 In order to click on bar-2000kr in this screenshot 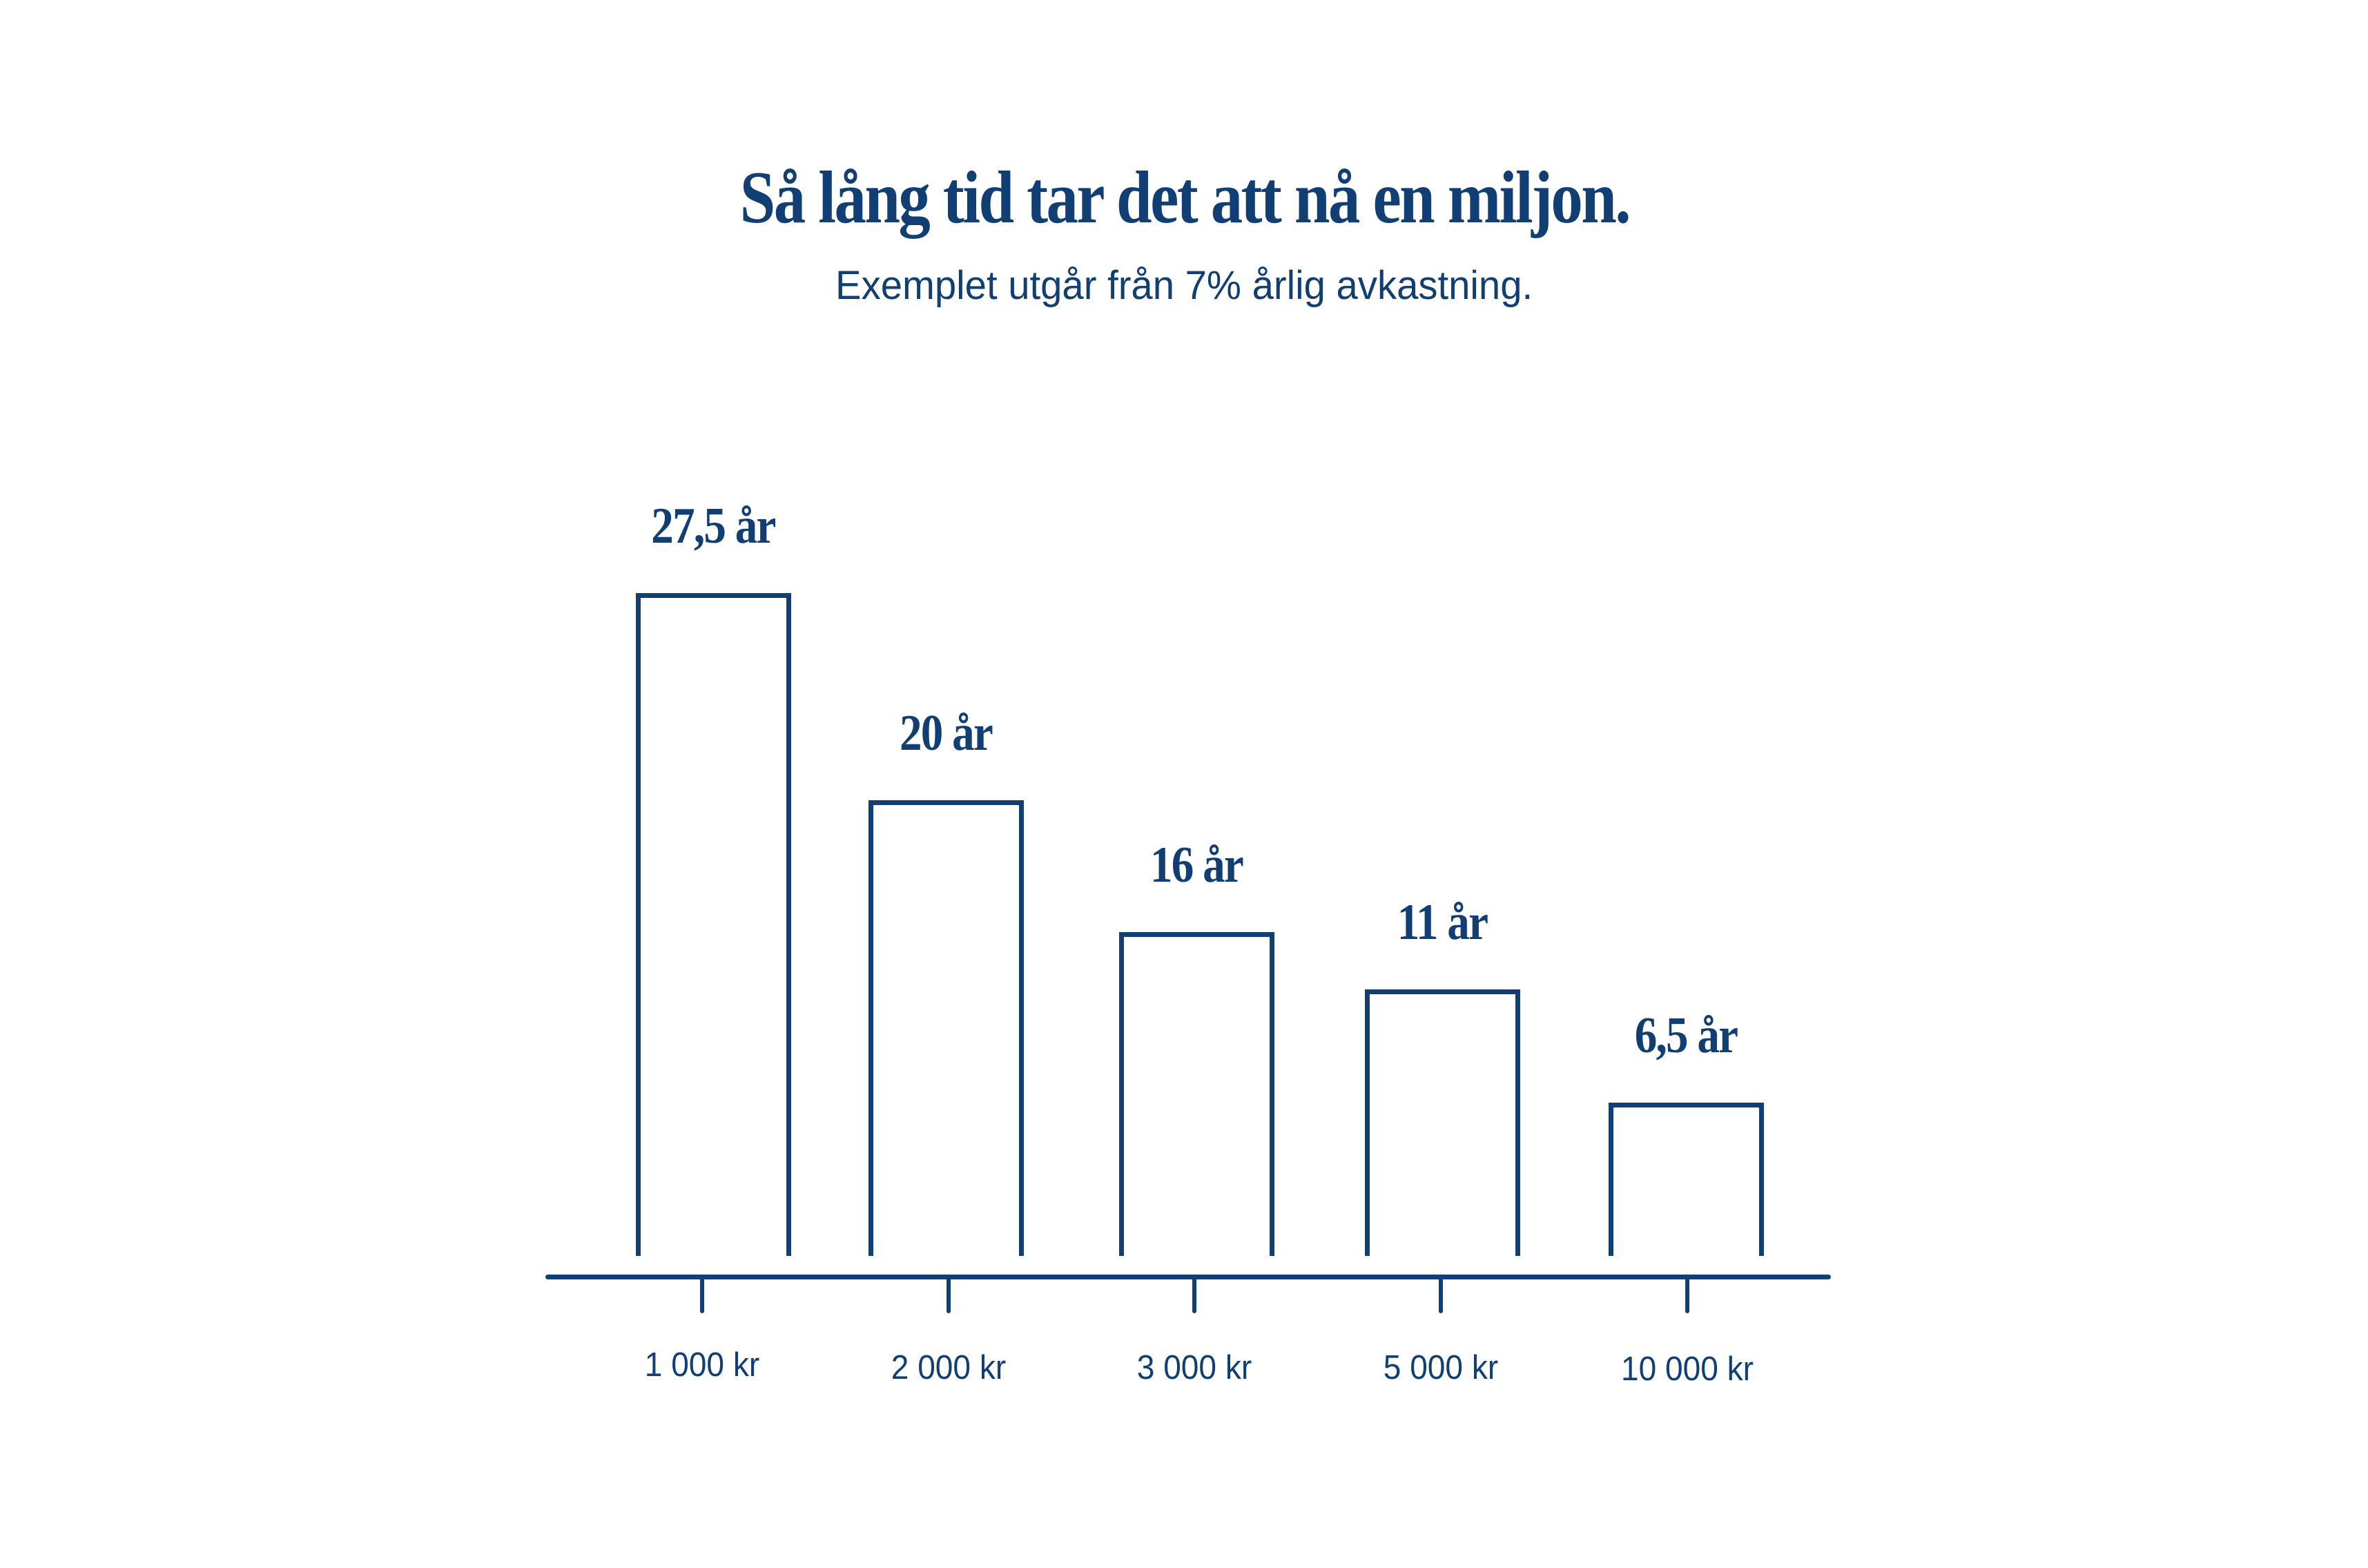, I will do `click(946, 1028)`.